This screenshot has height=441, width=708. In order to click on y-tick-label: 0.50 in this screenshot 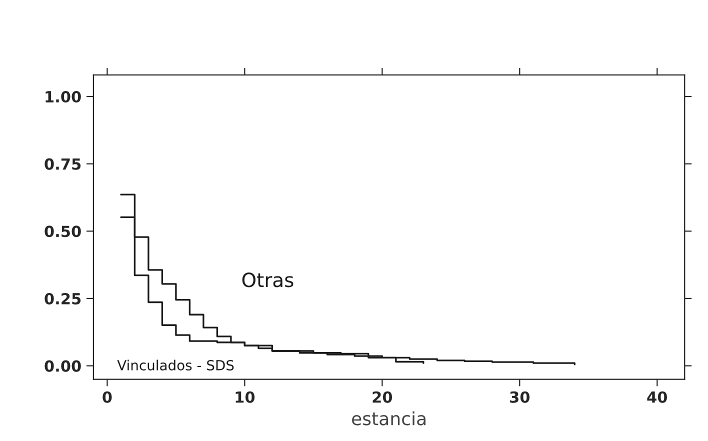, I will do `click(62, 232)`.